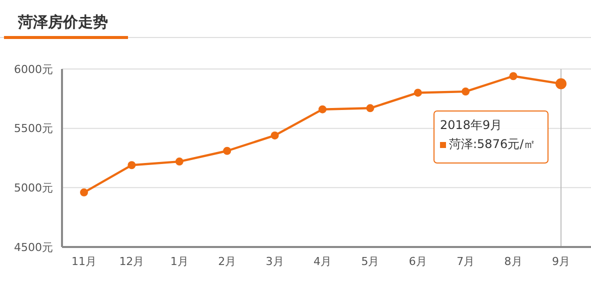  I want to click on x-tick-label: 2月, so click(227, 261).